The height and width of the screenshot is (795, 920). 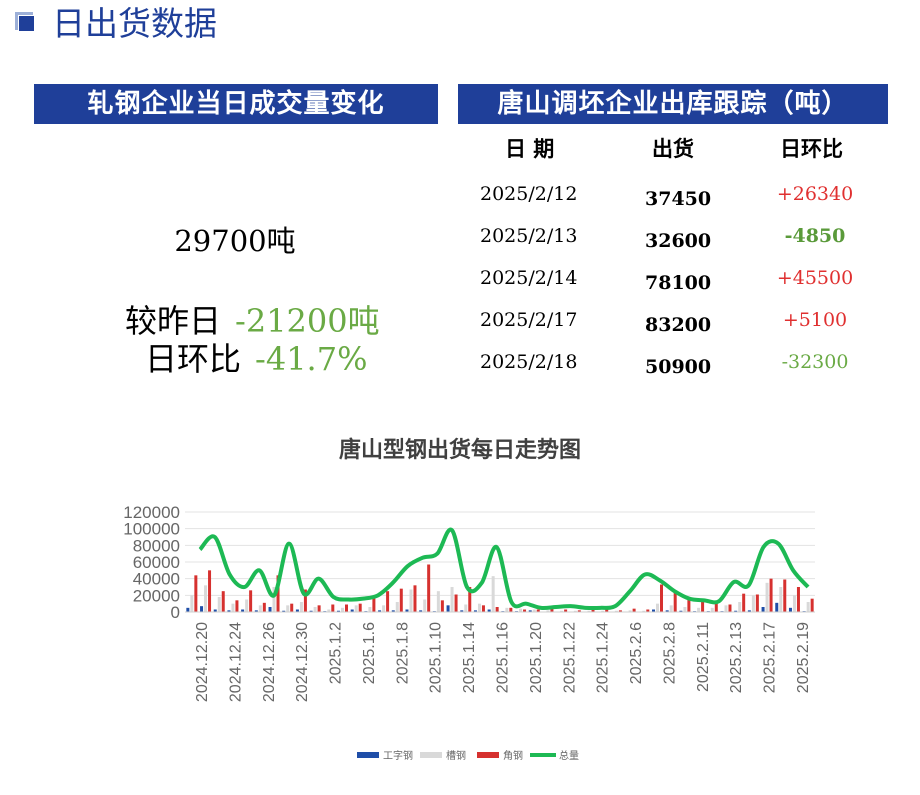 I want to click on chart-title: 唐山型钢出货每日走势图, so click(x=459, y=450).